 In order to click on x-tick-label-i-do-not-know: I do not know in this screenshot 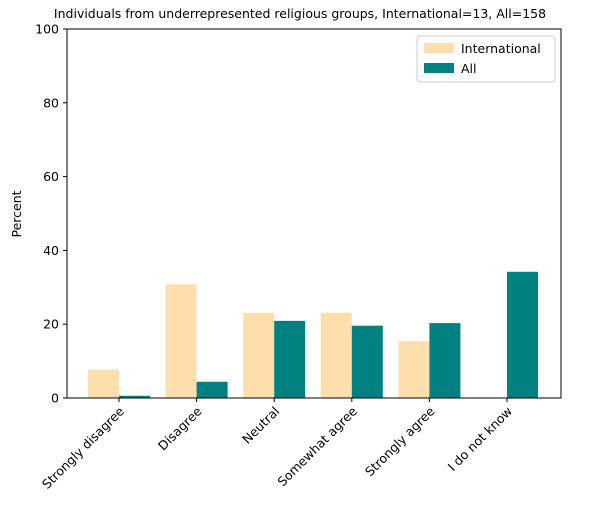, I will do `click(480, 439)`.